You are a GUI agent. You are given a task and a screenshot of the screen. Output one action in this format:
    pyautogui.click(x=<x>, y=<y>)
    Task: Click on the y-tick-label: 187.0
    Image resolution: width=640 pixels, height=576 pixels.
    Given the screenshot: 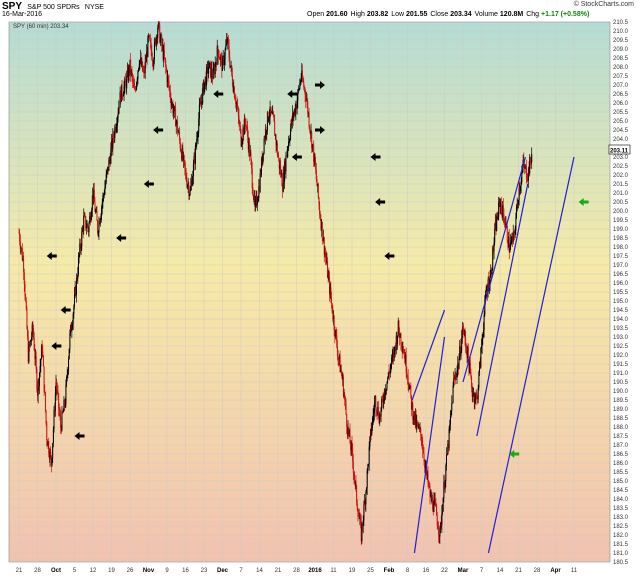 What is the action you would take?
    pyautogui.click(x=621, y=446)
    